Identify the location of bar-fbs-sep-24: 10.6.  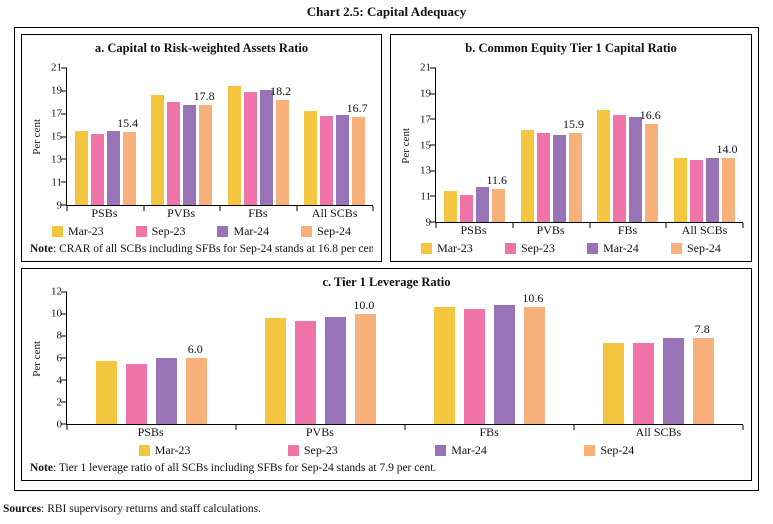
(533, 357).